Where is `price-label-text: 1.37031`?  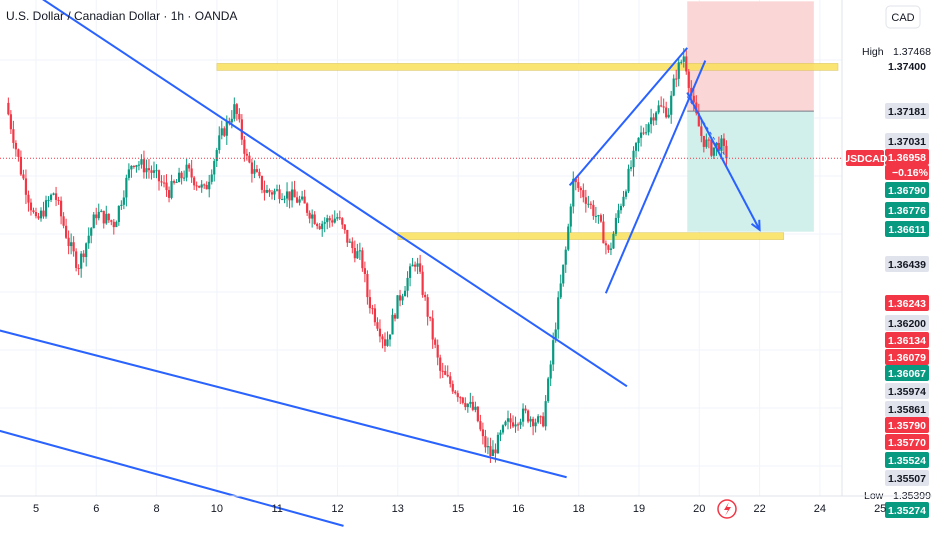 price-label-text: 1.37031 is located at coordinates (907, 142).